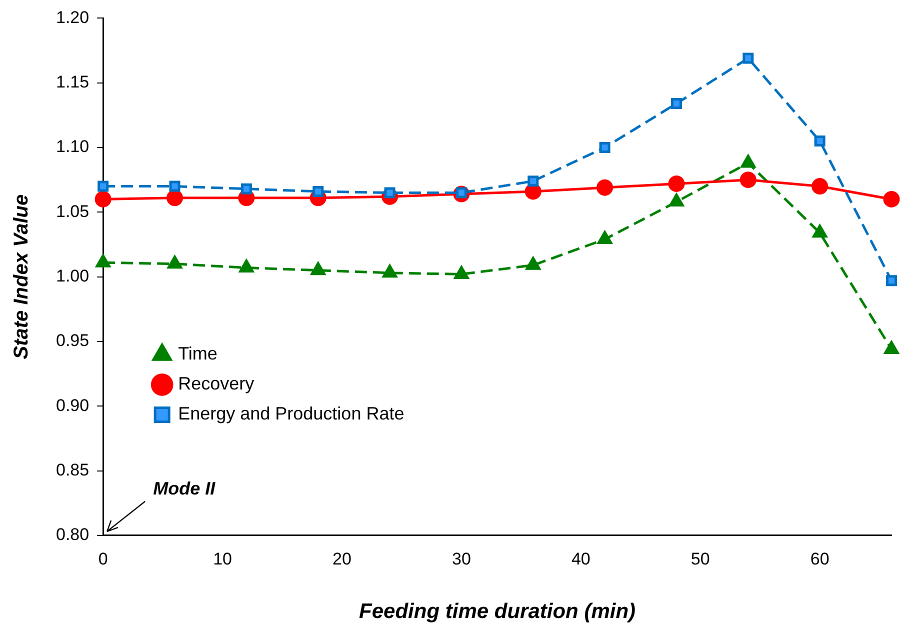 The image size is (901, 635). What do you see at coordinates (73, 276) in the screenshot?
I see `y-tick-label: 1.00` at bounding box center [73, 276].